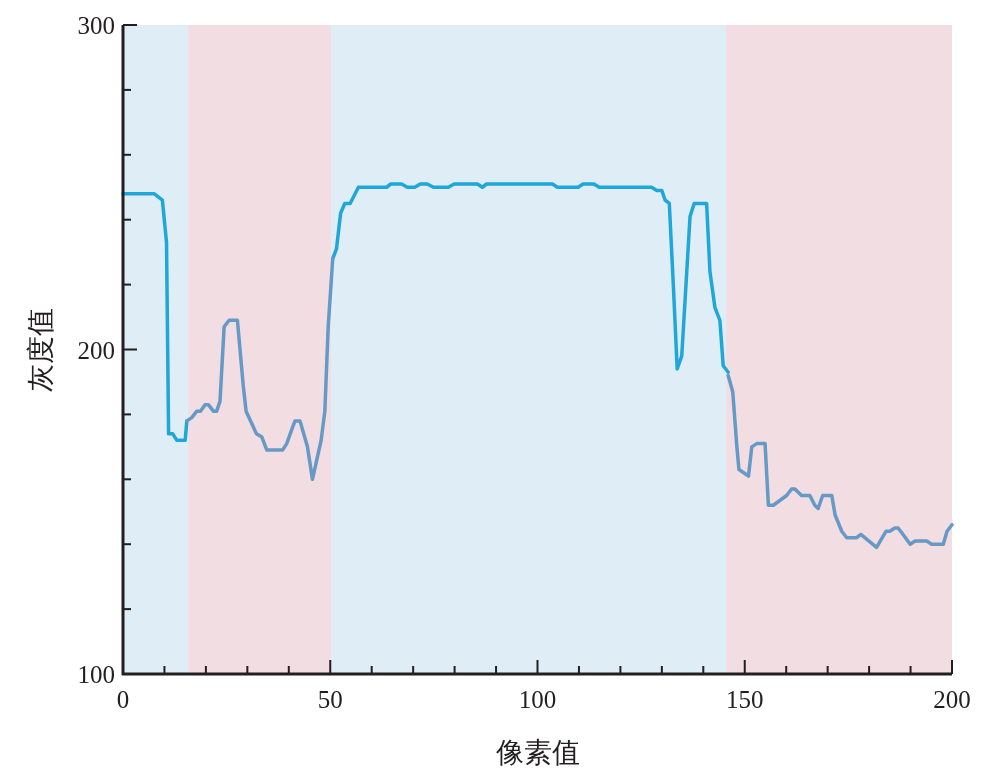  Describe the element at coordinates (96, 674) in the screenshot. I see `y-tick-label: 100` at that location.